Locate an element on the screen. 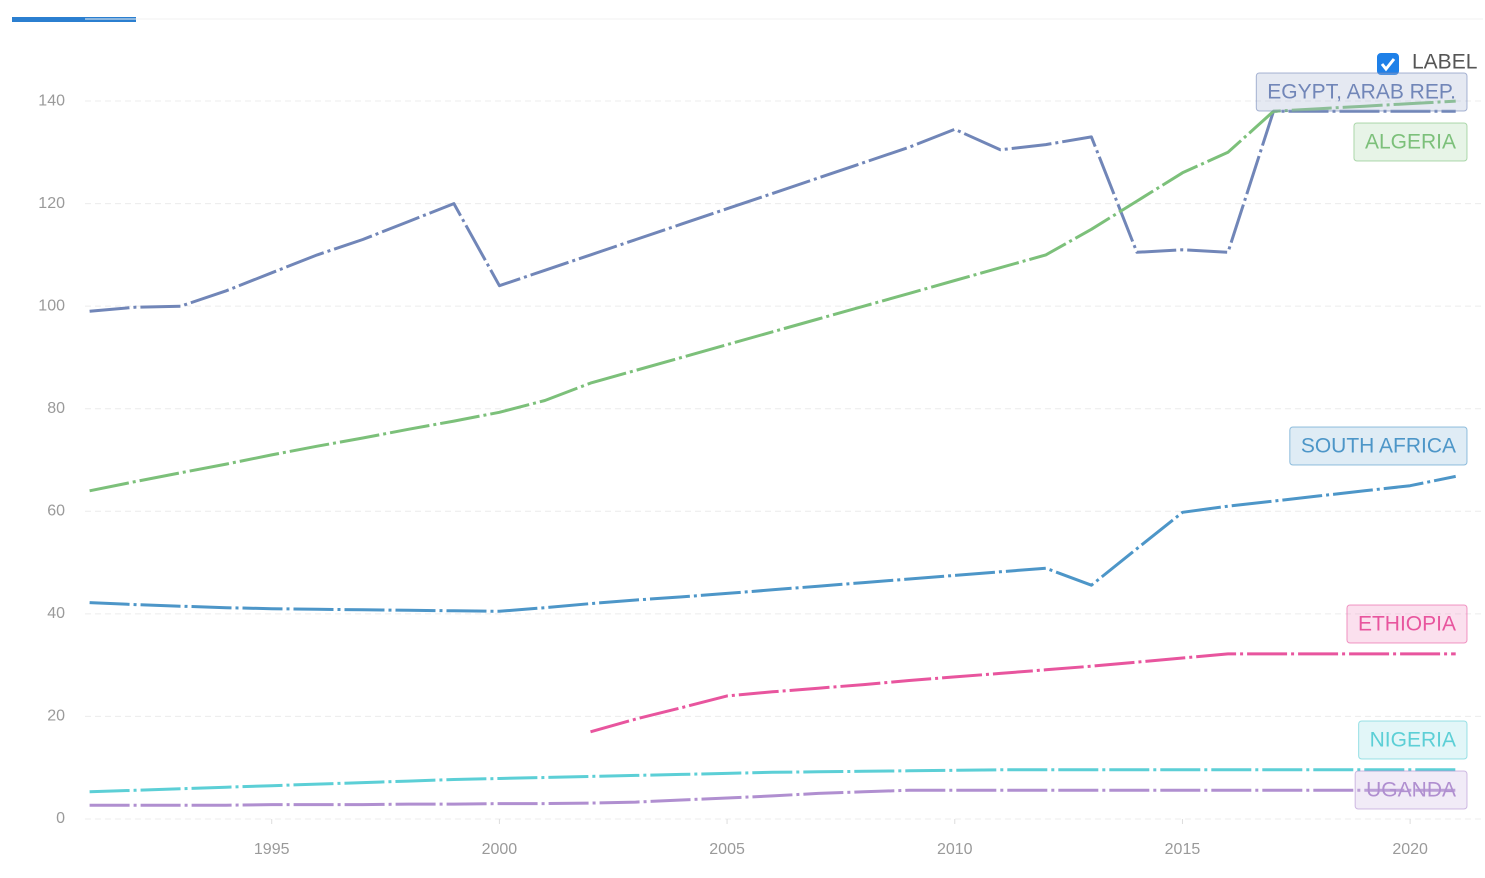  y-tick-label: 0 is located at coordinates (60, 818).